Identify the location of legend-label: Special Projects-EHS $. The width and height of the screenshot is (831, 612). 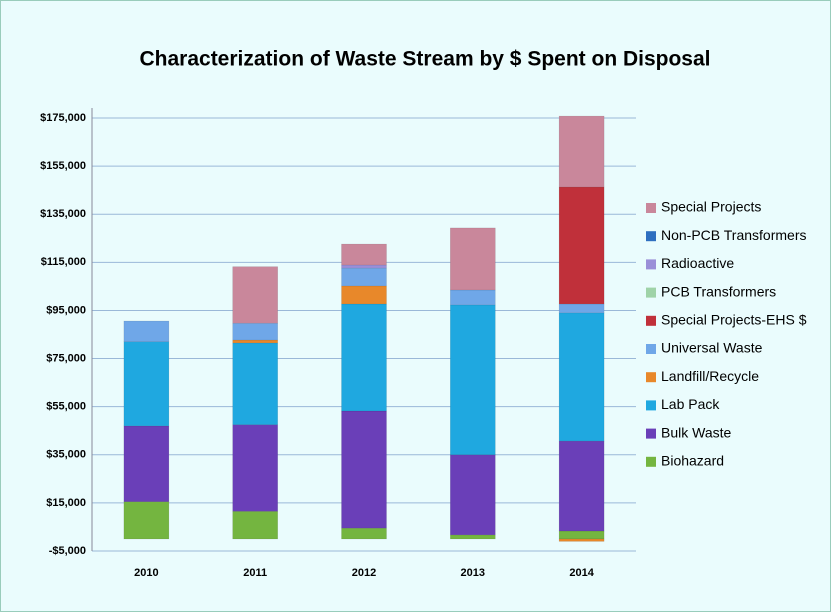
(734, 320).